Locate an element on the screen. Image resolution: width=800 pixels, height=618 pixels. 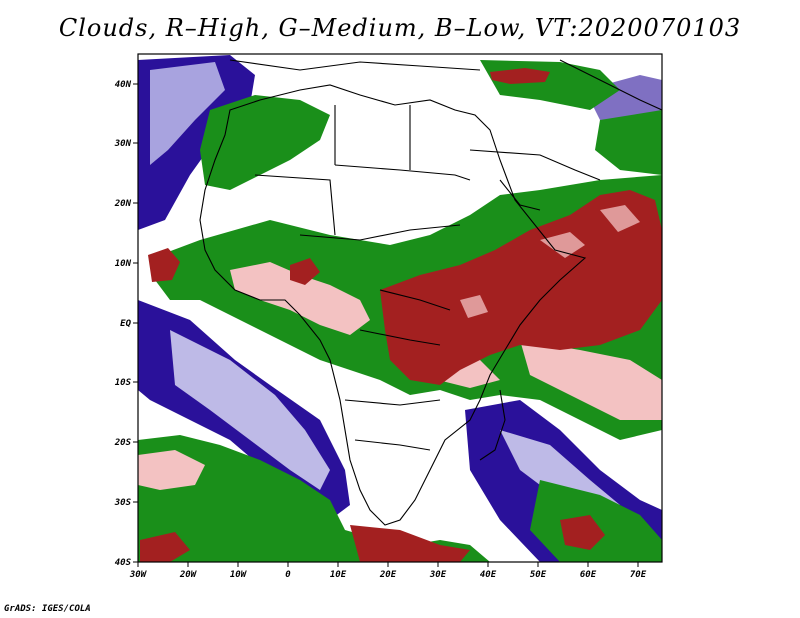
lat-tick-label: 40N is located at coordinates (123, 85).